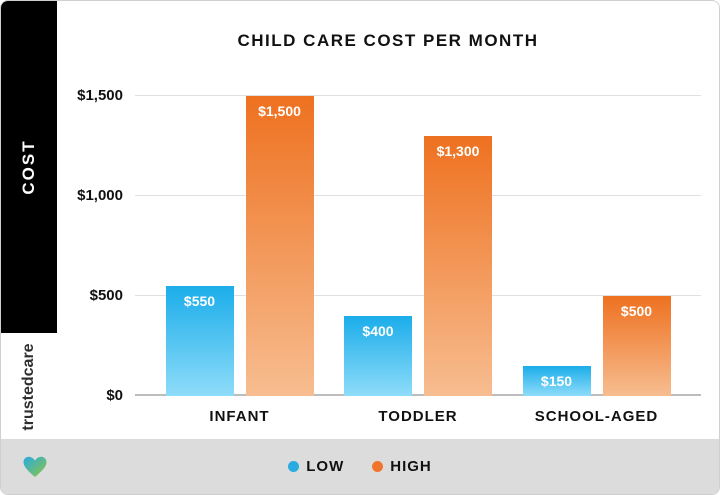 This screenshot has height=495, width=720. I want to click on y-axis-title: COST, so click(28, 167).